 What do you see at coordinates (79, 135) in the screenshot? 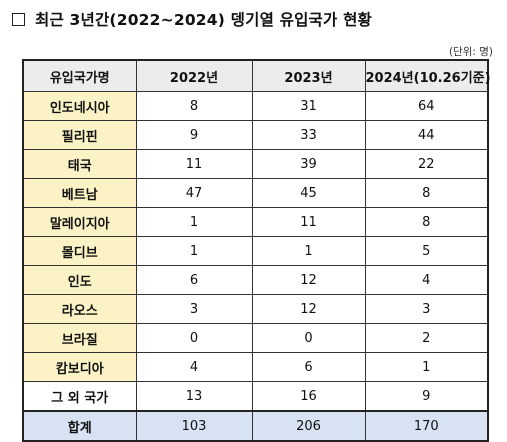
I see `country-cell: 필리핀` at bounding box center [79, 135].